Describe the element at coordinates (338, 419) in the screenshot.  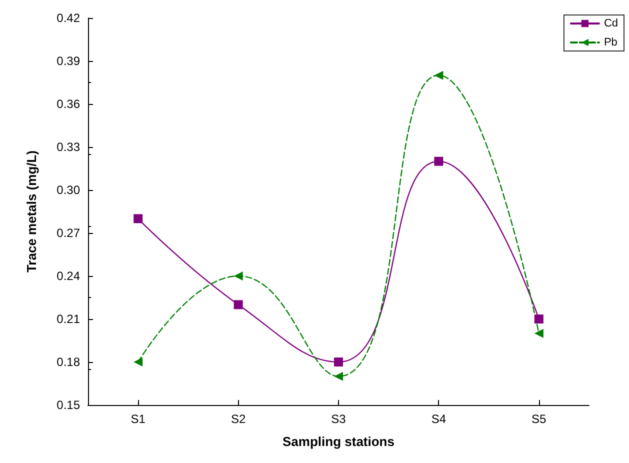
I see `x-tick-label: S3` at that location.